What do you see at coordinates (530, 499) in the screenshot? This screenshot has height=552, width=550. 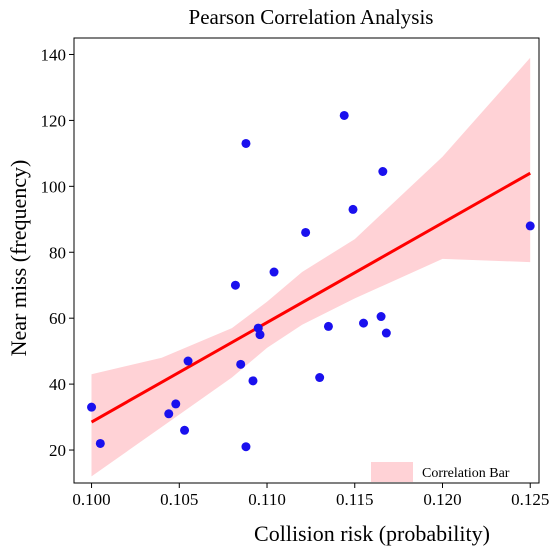 I see `x-tick-label: 0.125` at bounding box center [530, 499].